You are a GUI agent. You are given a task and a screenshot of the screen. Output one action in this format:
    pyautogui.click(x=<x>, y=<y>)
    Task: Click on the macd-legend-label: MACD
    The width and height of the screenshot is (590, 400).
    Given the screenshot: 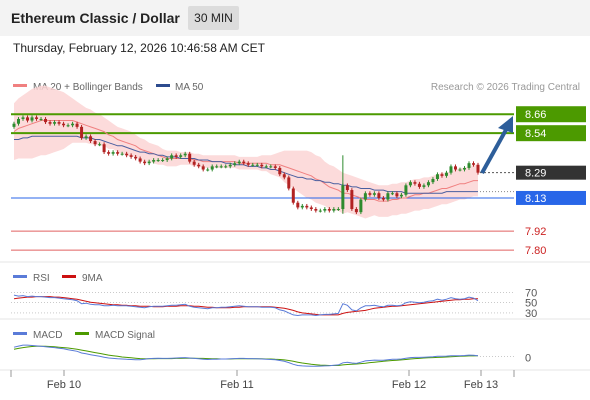 What is the action you would take?
    pyautogui.click(x=47, y=335)
    